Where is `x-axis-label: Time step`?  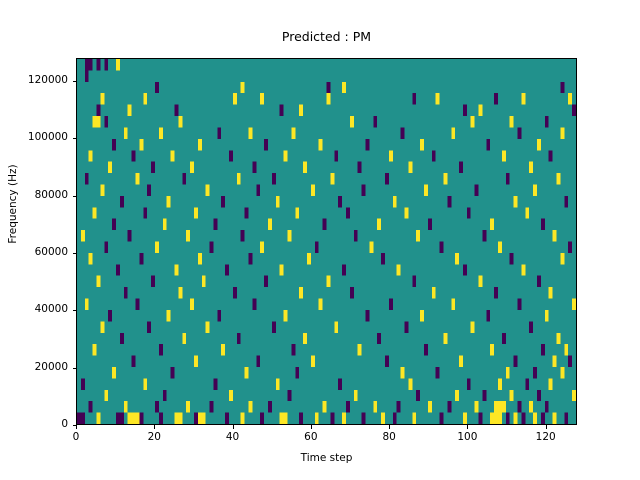
x-axis-label: Time step is located at coordinates (326, 458).